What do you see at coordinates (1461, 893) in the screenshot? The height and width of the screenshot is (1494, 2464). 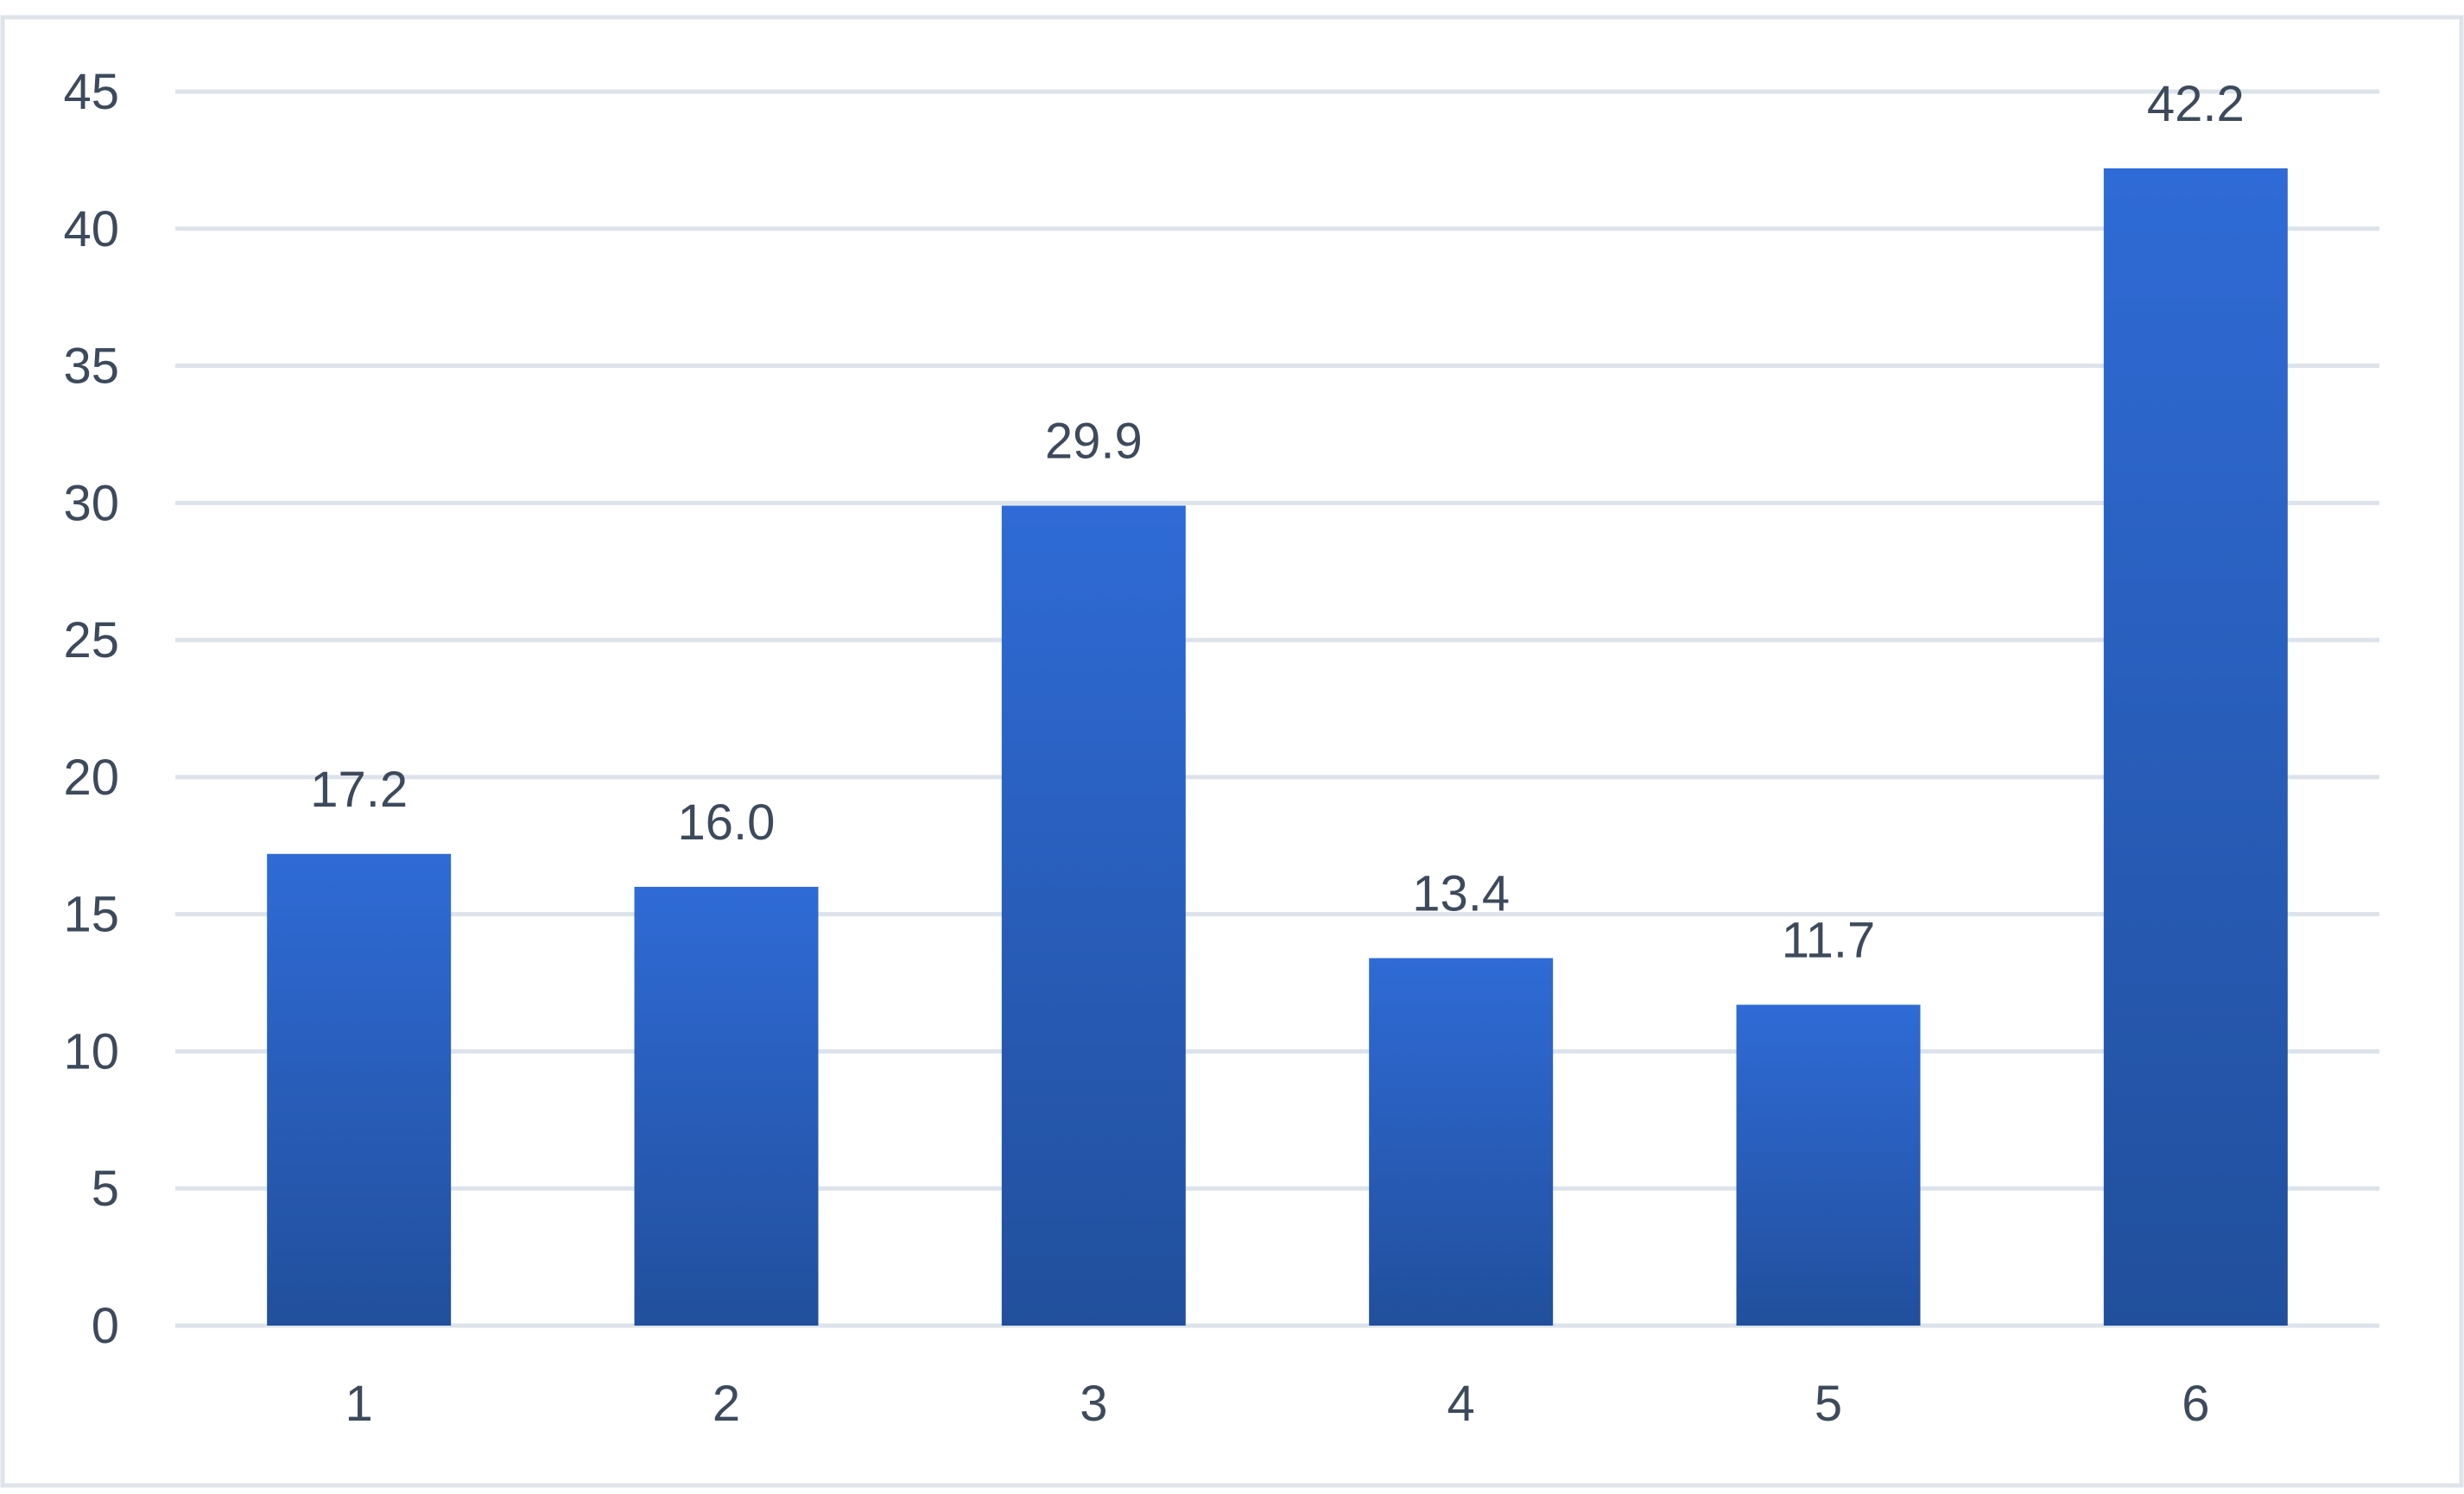 I see `data-label-4: 13.4` at bounding box center [1461, 893].